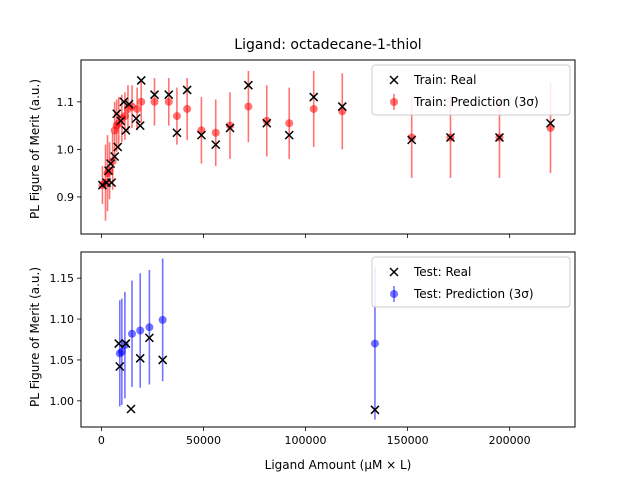  Describe the element at coordinates (66, 197) in the screenshot. I see `top-y-tick-label: 0.9` at that location.